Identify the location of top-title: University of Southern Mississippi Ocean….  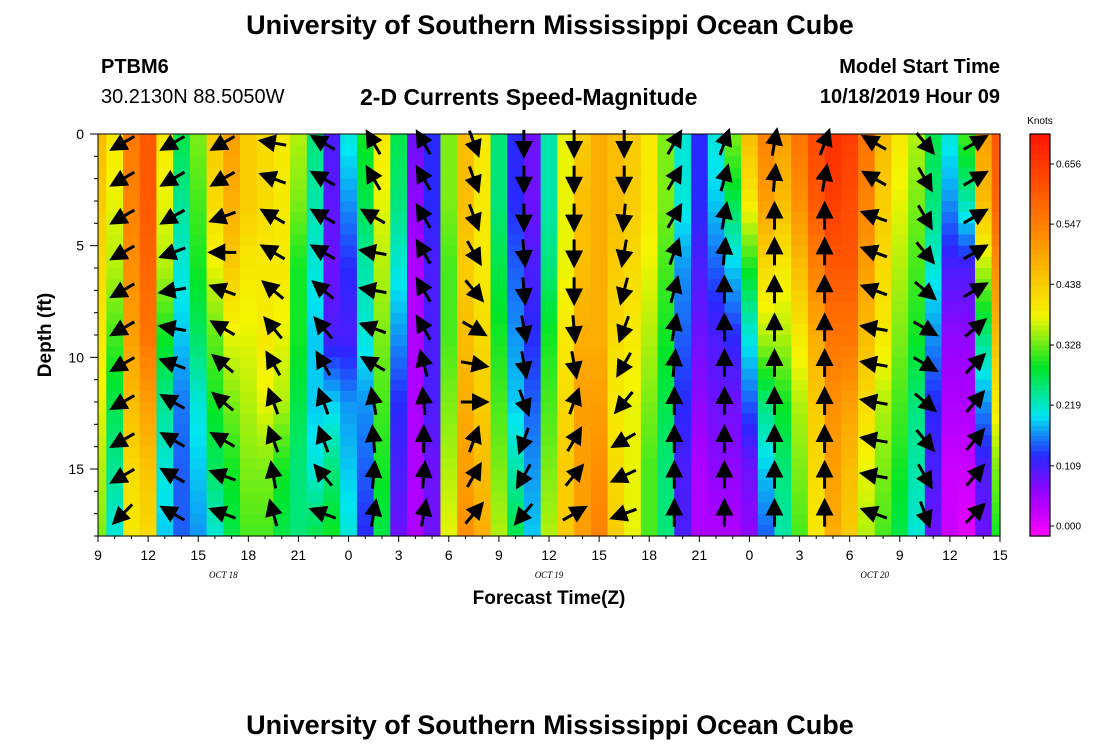
(550, 25).